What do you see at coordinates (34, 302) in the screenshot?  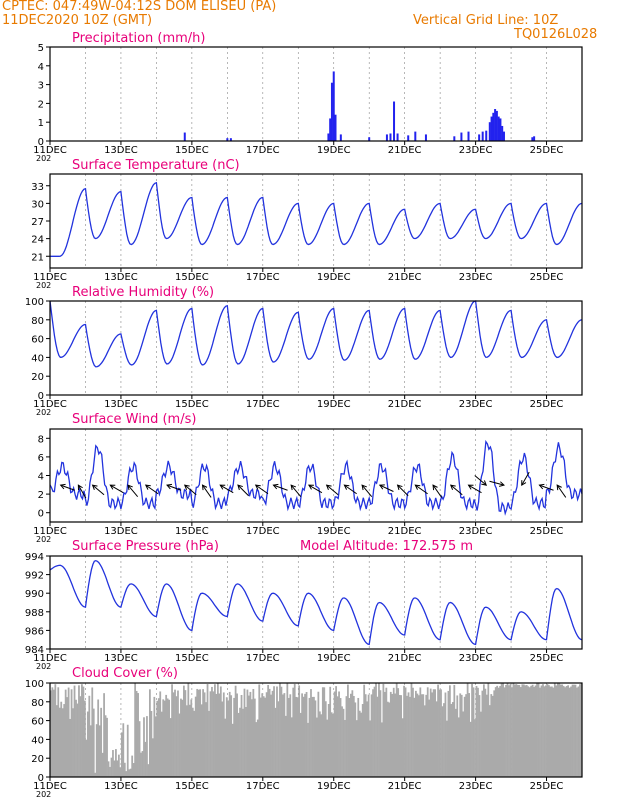 I see `y-tick-label: 100` at bounding box center [34, 302].